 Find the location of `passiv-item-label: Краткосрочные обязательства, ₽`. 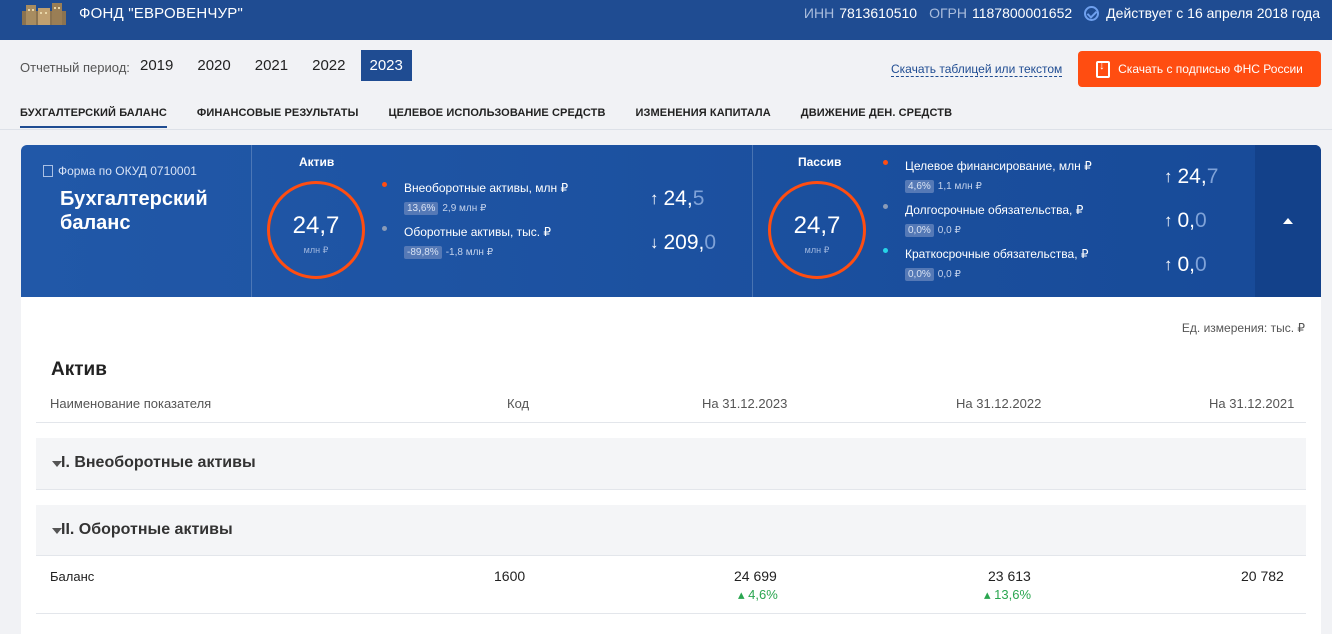

passiv-item-label: Краткосрочные обязательства, ₽ is located at coordinates (997, 254).